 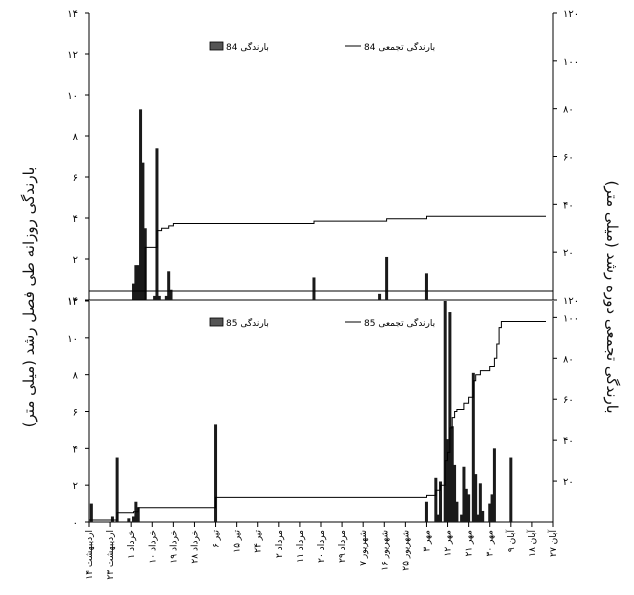 What do you see at coordinates (553, 543) in the screenshot?
I see `x-tick-label: ۲۷ آبان` at bounding box center [553, 543].